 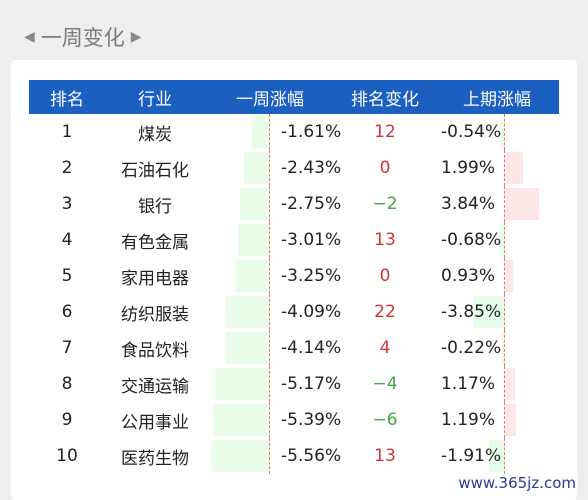 I want to click on table-row: 6 纺织服装 -4.09% 22 -3.85%, so click(x=294, y=312).